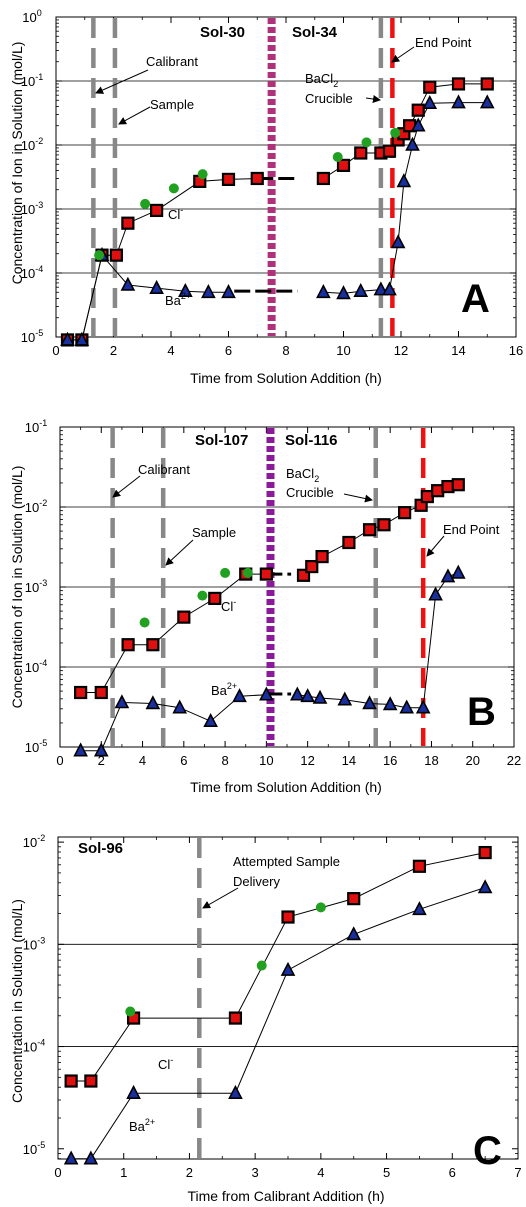 Image resolution: width=526 pixels, height=1207 pixels. Describe the element at coordinates (481, 712) in the screenshot. I see `panel-b-letter: B` at that location.